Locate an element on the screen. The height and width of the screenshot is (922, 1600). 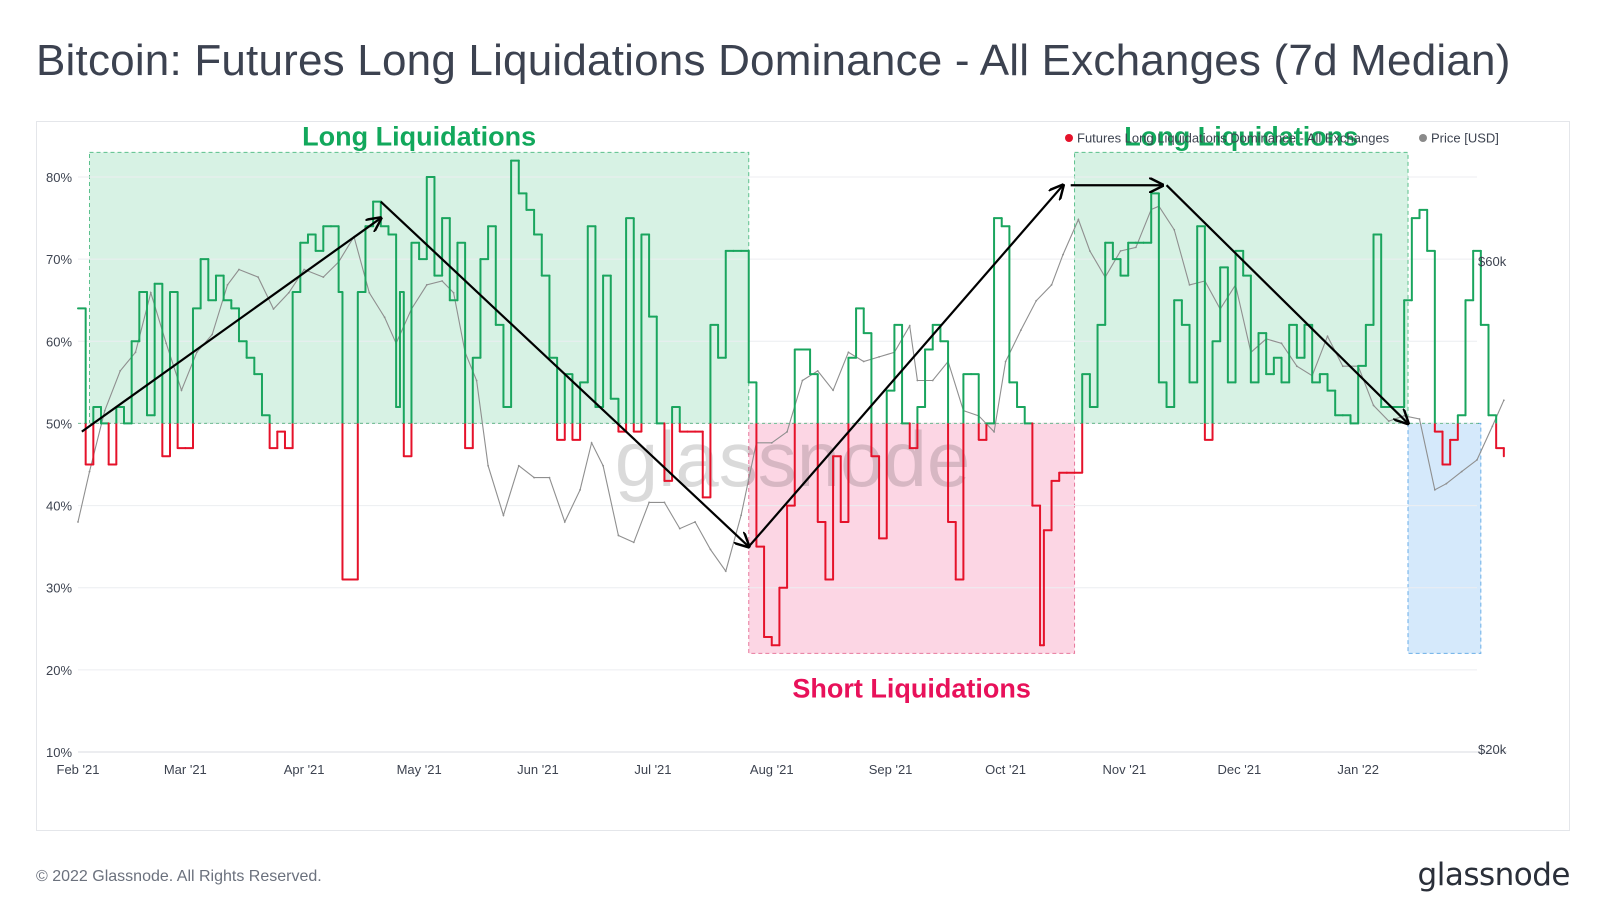
copyright-text: © 2022 Glassnode. All Rights Reserved. is located at coordinates (179, 876).